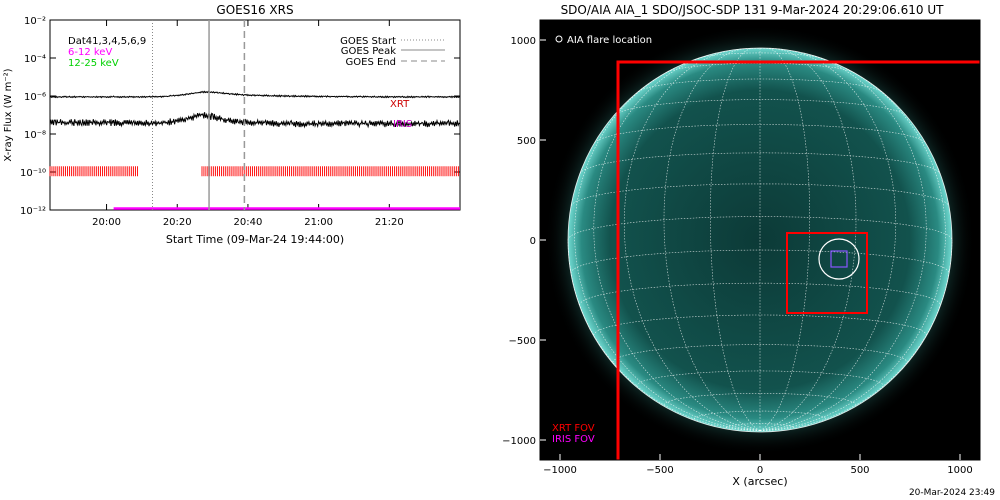 The image size is (1000, 500). I want to click on aia-x-tick-label: −500, so click(659, 470).